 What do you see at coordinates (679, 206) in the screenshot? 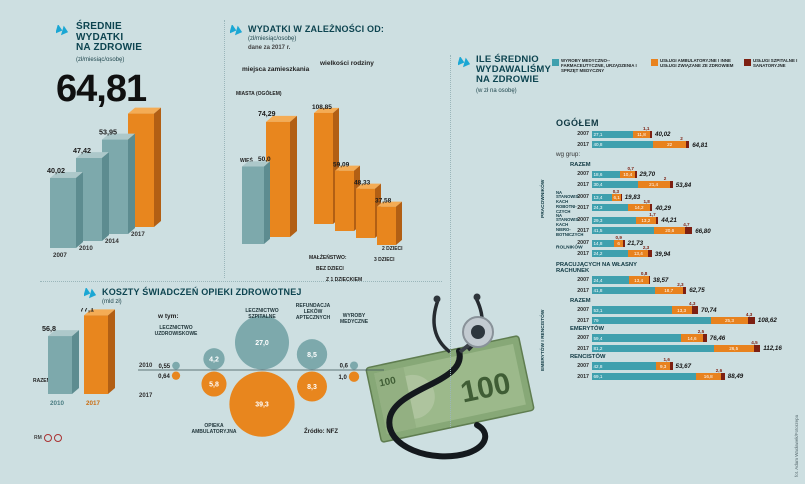
I see `spending-row: 2017 24,3 14,2 1,8 40,29` at bounding box center [679, 206].